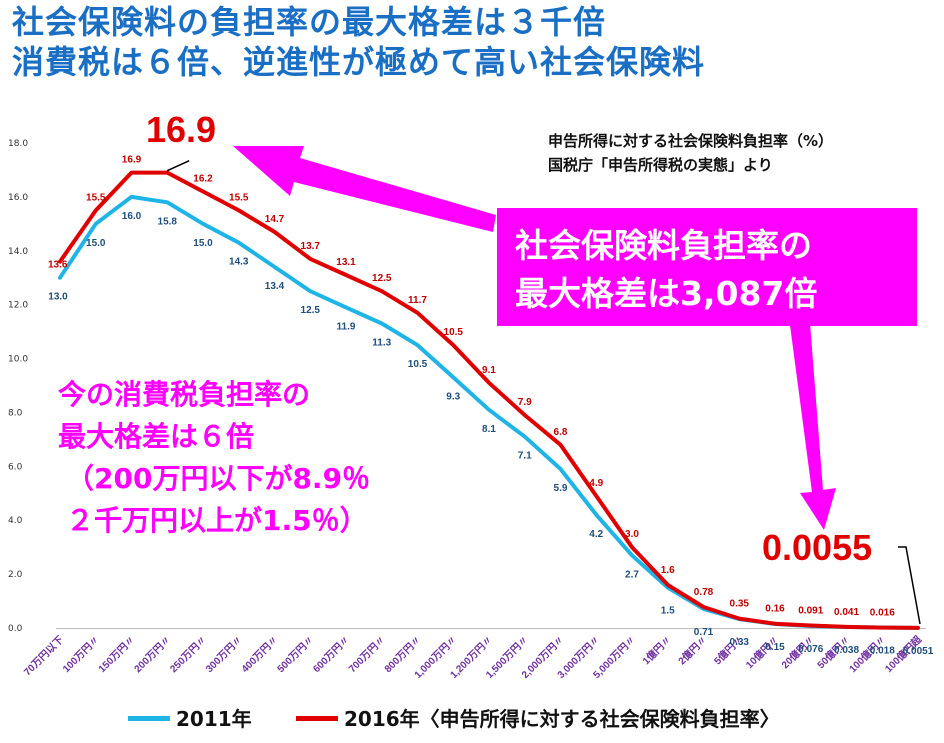  I want to click on data-label-2011年: 11.3, so click(381, 343).